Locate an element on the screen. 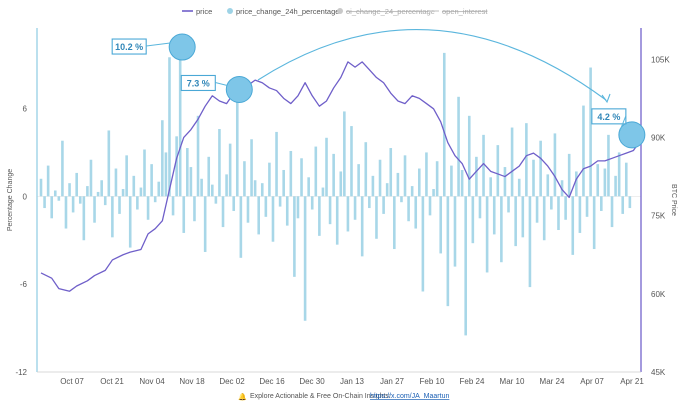 This screenshot has width=683, height=407. footer-link: https://x.com/JA_Maartun is located at coordinates (409, 396).